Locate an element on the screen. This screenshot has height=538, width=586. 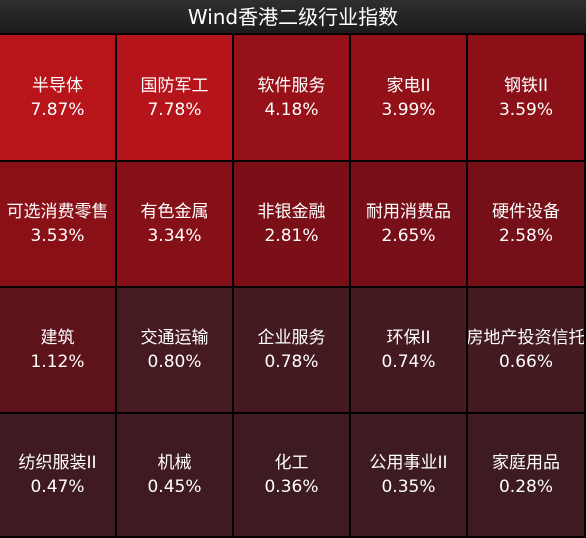
tile-change: 7.78% is located at coordinates (174, 109).